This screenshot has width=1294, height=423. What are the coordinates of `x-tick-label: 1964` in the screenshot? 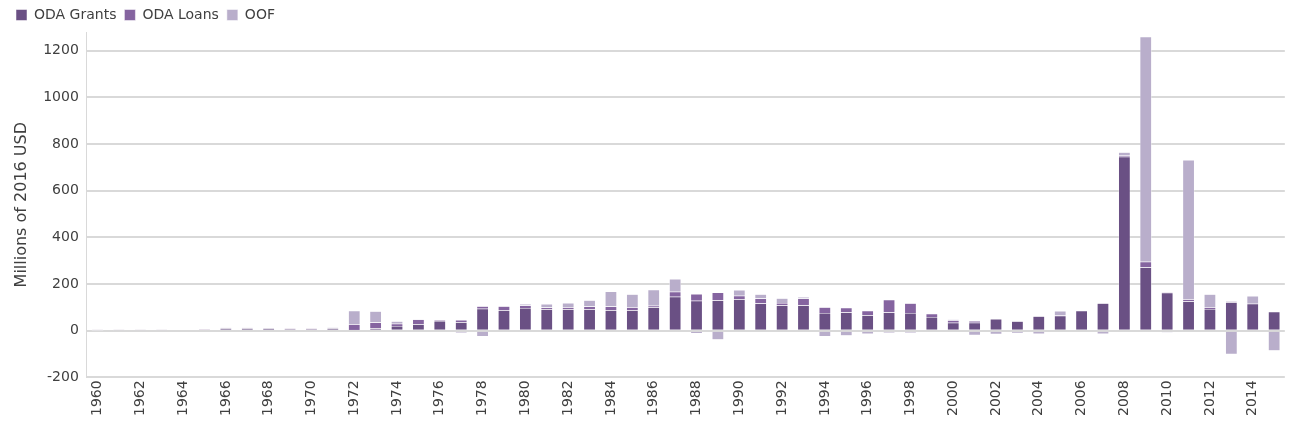 It's located at (181, 398).